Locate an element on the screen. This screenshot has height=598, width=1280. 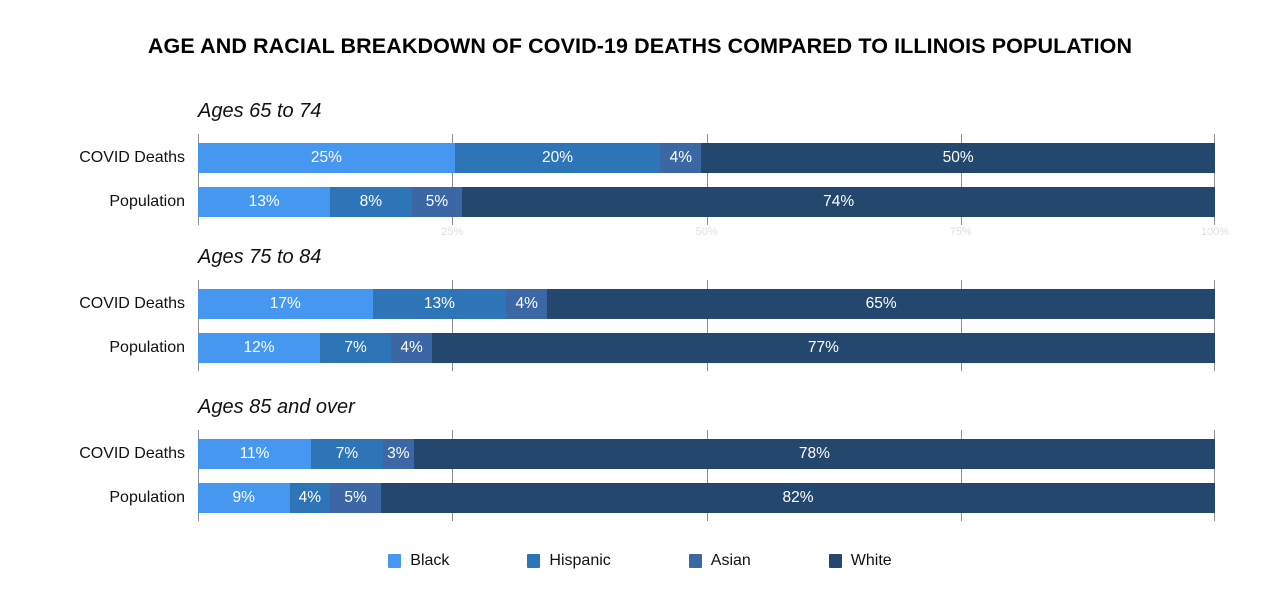
segment-value-label: 8% is located at coordinates (371, 201).